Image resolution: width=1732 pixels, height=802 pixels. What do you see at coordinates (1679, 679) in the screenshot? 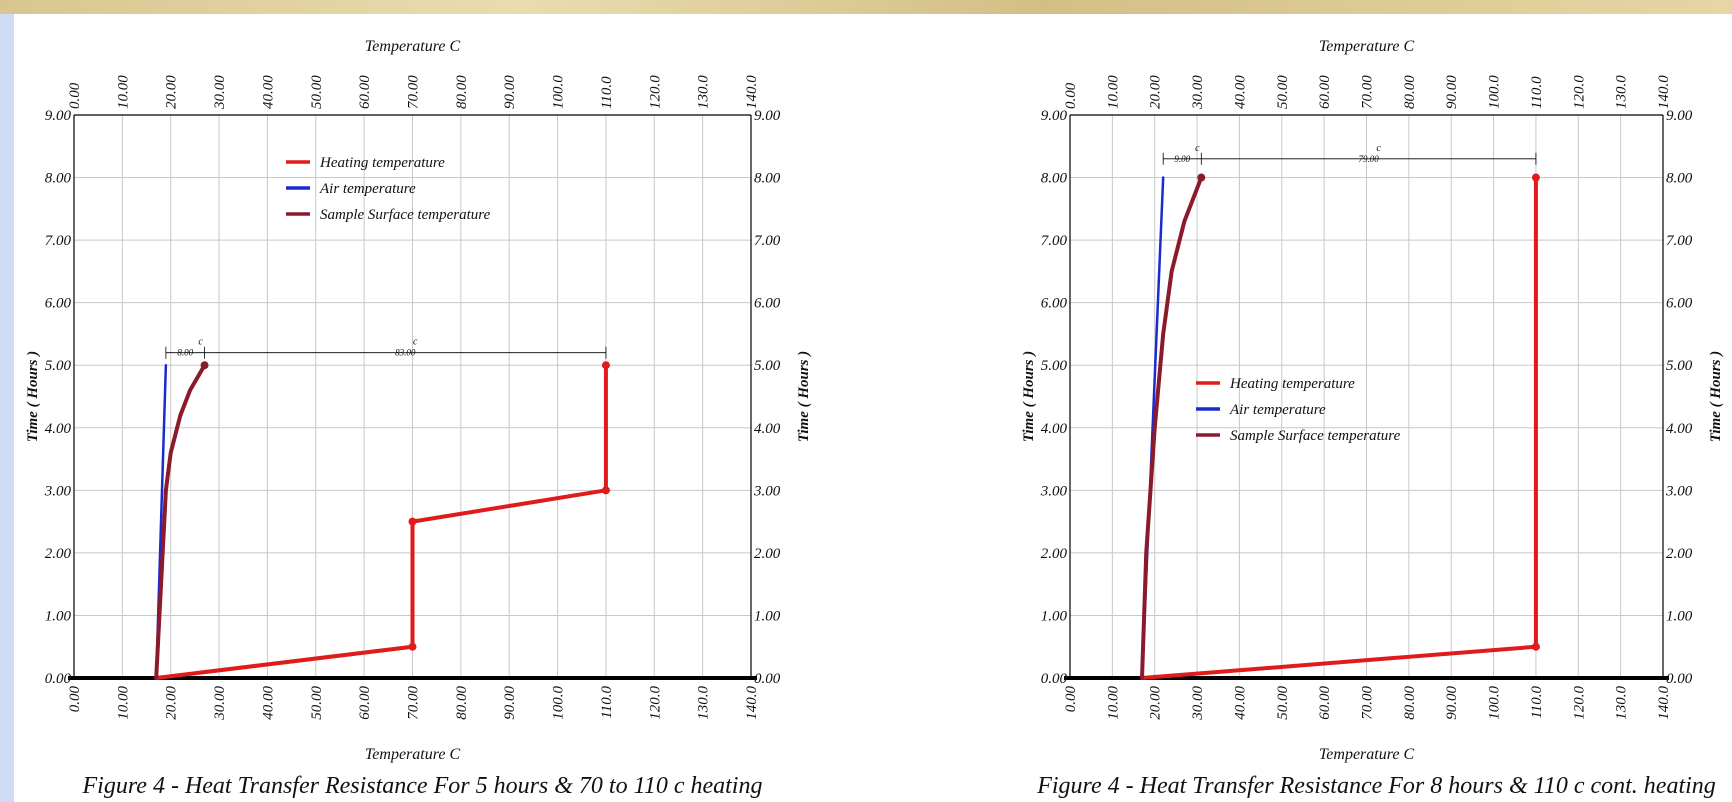
I see `y-tick-label-right: 0.00` at bounding box center [1679, 679].